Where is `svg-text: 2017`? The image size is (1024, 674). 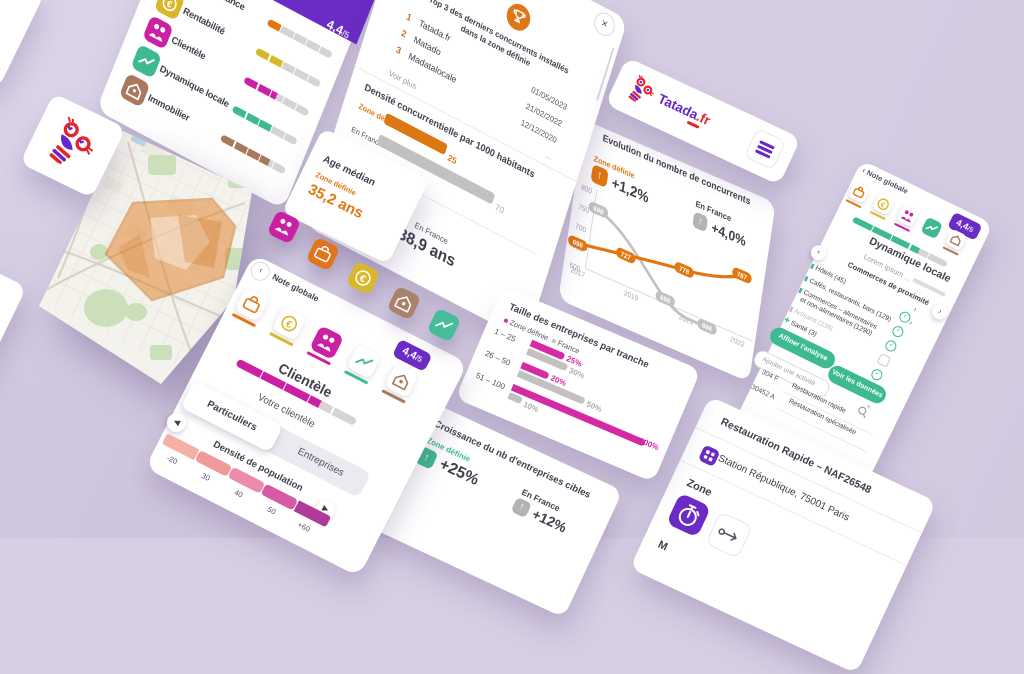 svg-text: 2017 is located at coordinates (577, 273).